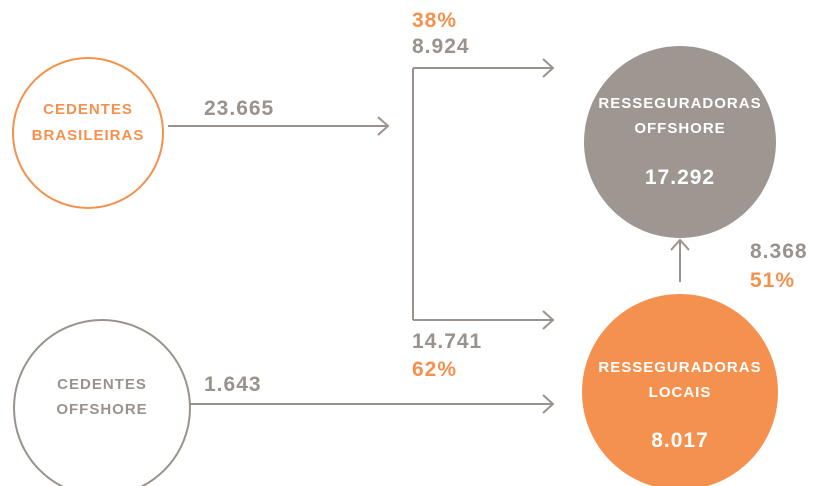  Describe the element at coordinates (680, 177) in the screenshot. I see `node-value: 17.292` at that location.